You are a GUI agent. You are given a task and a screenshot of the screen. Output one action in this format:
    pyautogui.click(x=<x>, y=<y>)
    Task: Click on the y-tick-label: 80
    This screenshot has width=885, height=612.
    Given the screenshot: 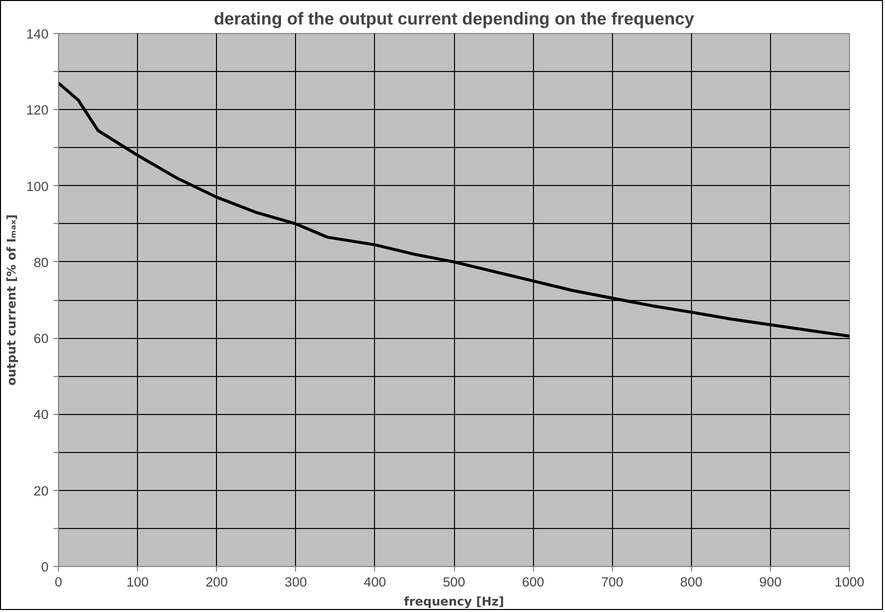 What is the action you would take?
    pyautogui.click(x=41, y=262)
    